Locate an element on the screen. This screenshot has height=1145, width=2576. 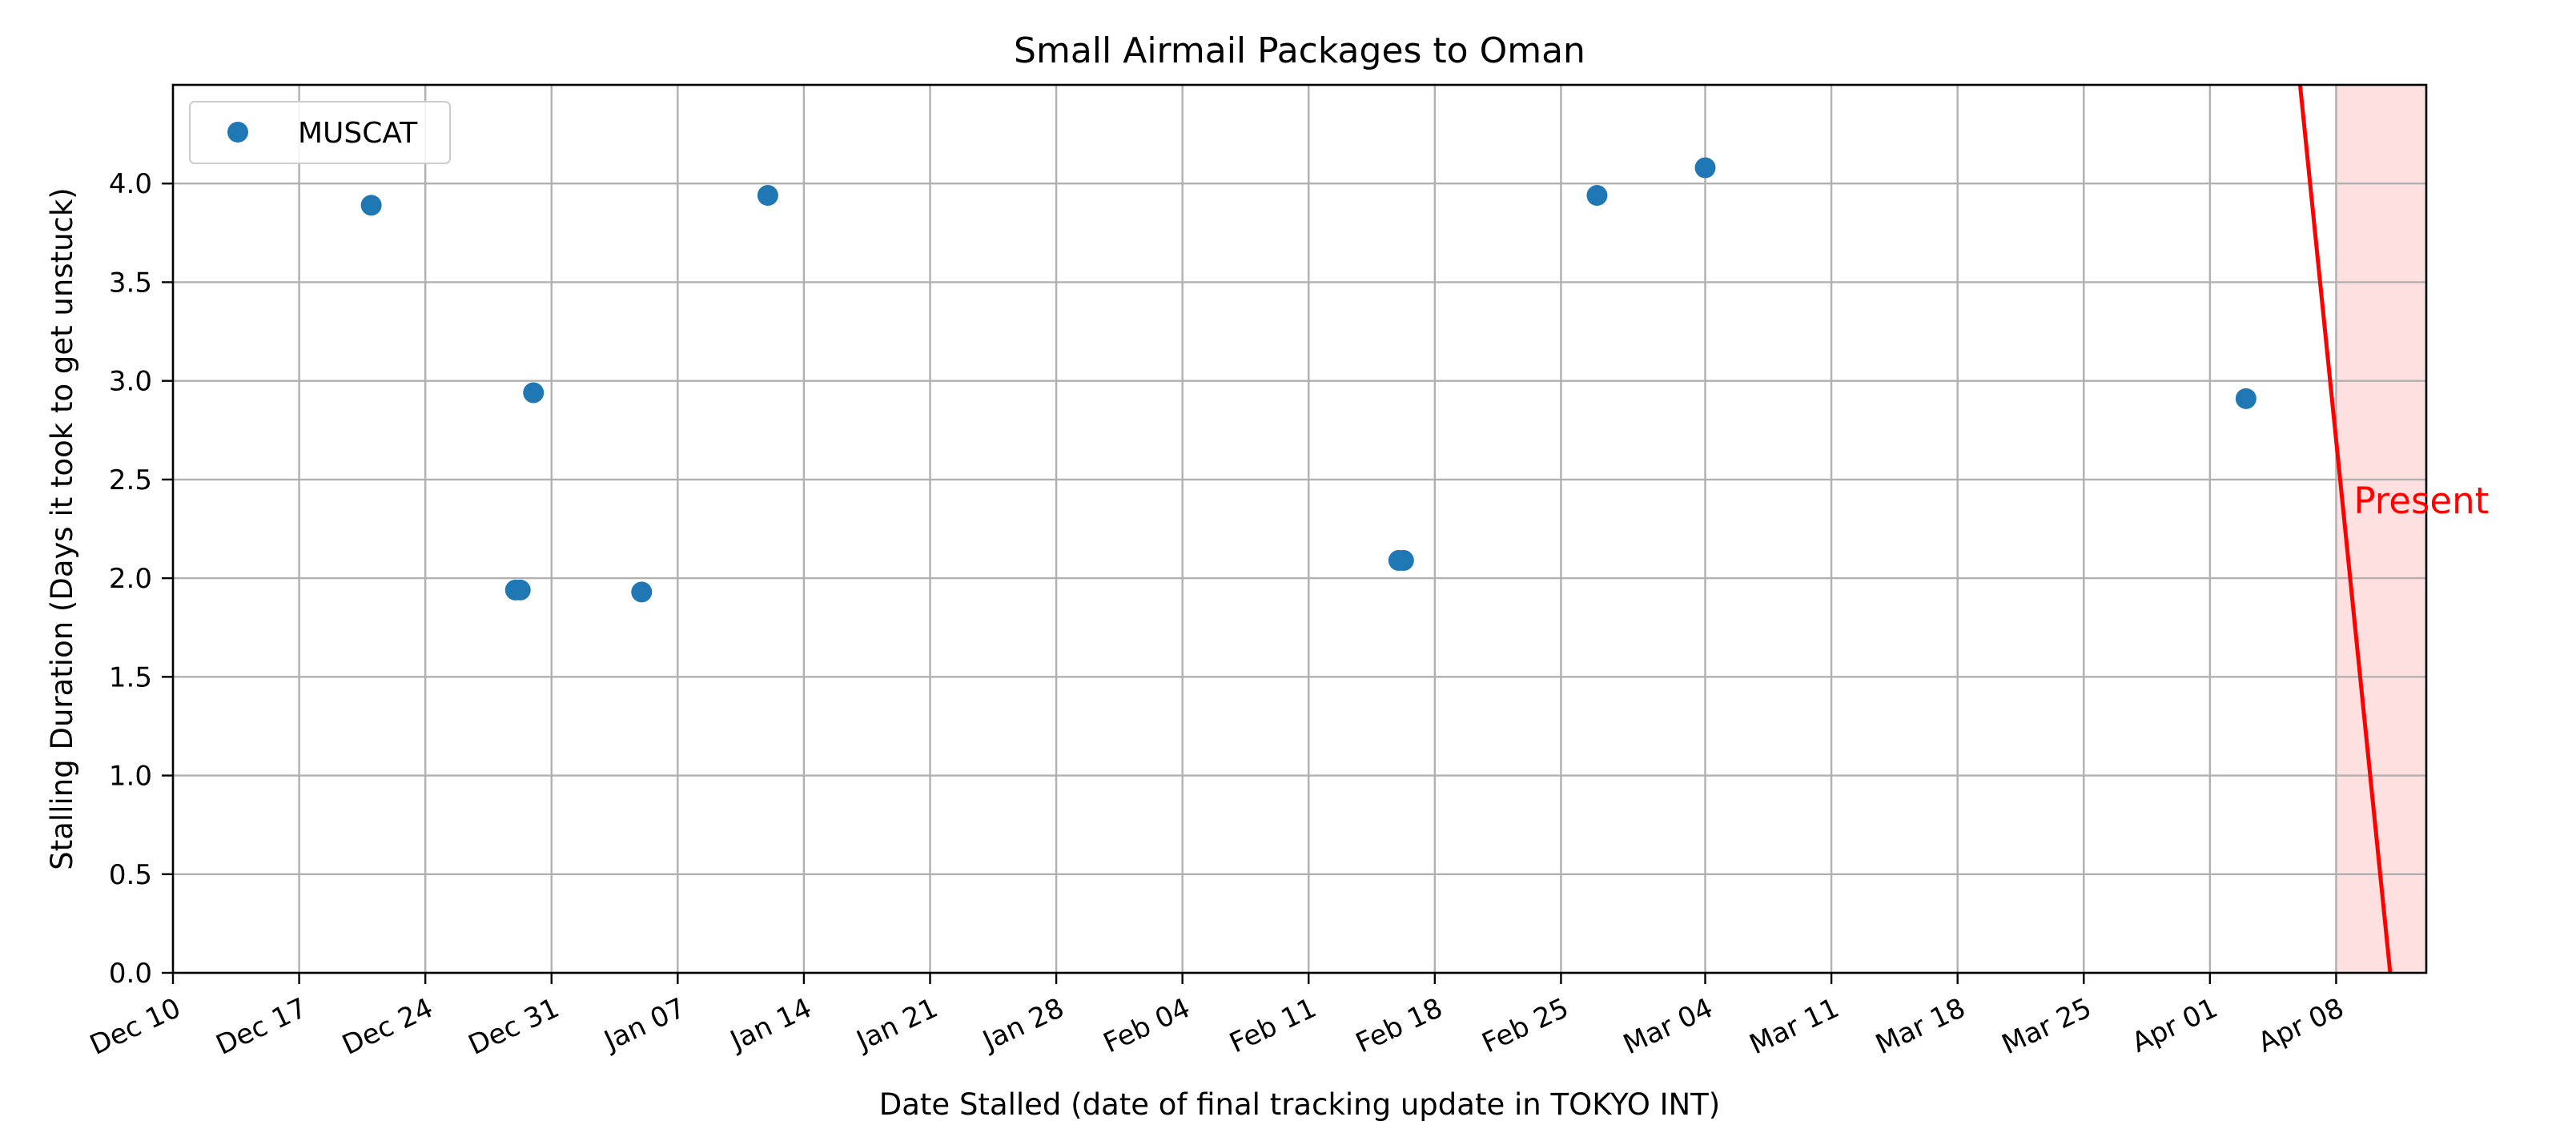
y-tick-label: 0.0 is located at coordinates (130, 974).